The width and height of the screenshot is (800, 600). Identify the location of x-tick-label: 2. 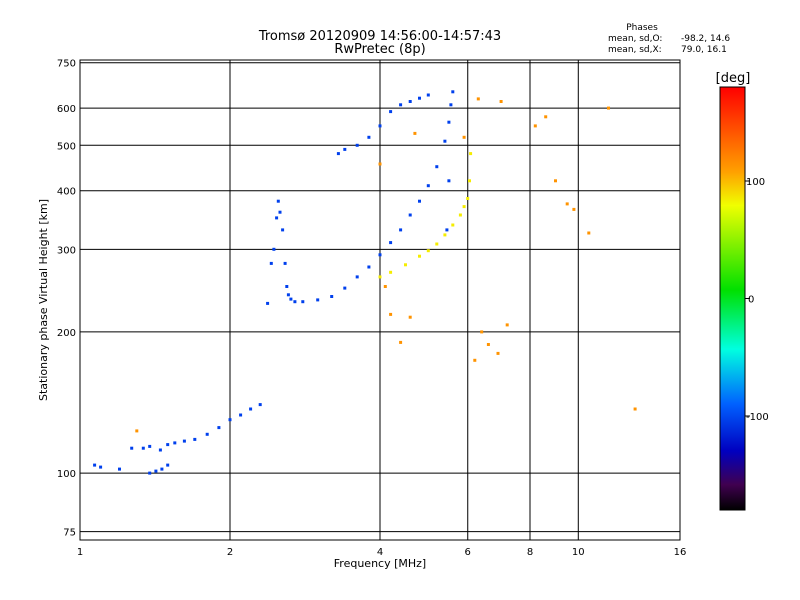
(230, 552).